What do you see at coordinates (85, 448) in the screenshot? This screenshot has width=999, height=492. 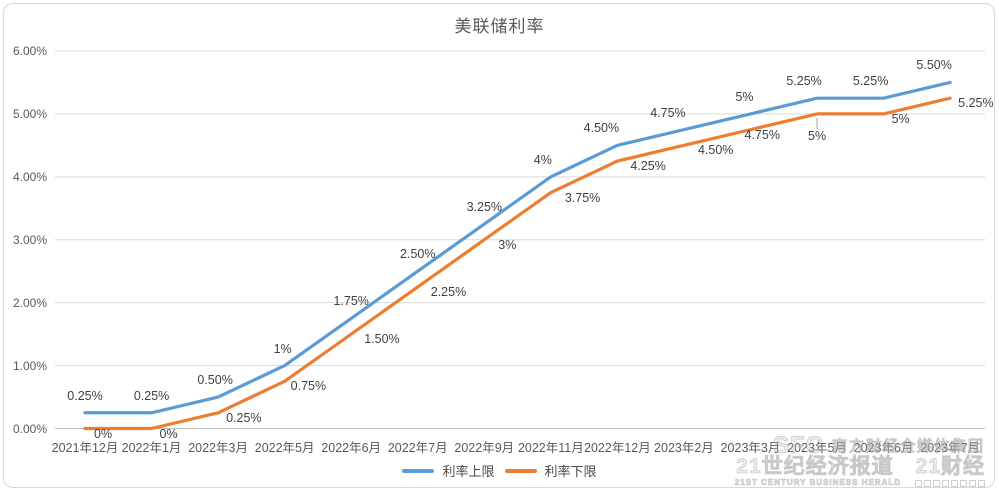 I see `x-tick-label: 2021年12月` at bounding box center [85, 448].